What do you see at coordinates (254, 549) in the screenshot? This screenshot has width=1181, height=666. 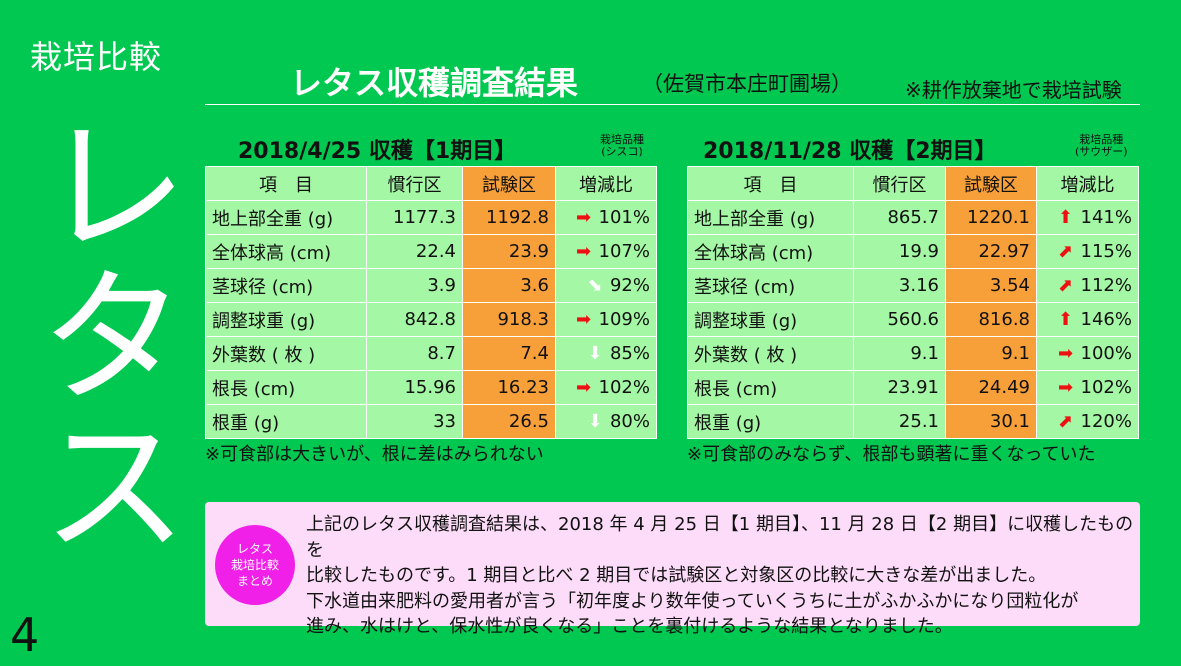 I see `badge-line: レタス` at bounding box center [254, 549].